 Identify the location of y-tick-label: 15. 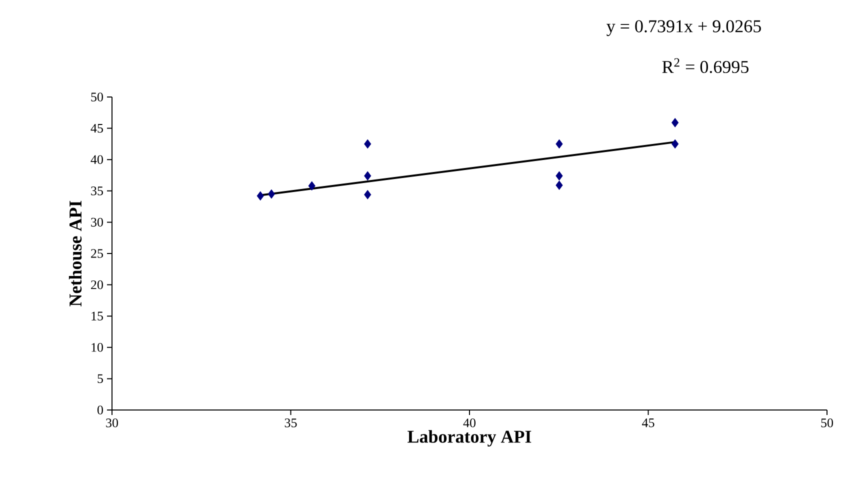
(97, 316).